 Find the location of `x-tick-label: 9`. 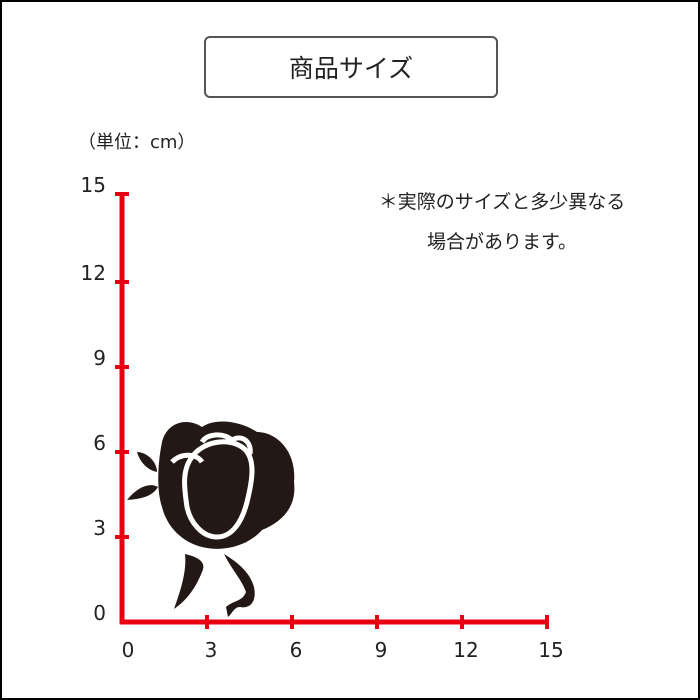

x-tick-label: 9 is located at coordinates (381, 650).